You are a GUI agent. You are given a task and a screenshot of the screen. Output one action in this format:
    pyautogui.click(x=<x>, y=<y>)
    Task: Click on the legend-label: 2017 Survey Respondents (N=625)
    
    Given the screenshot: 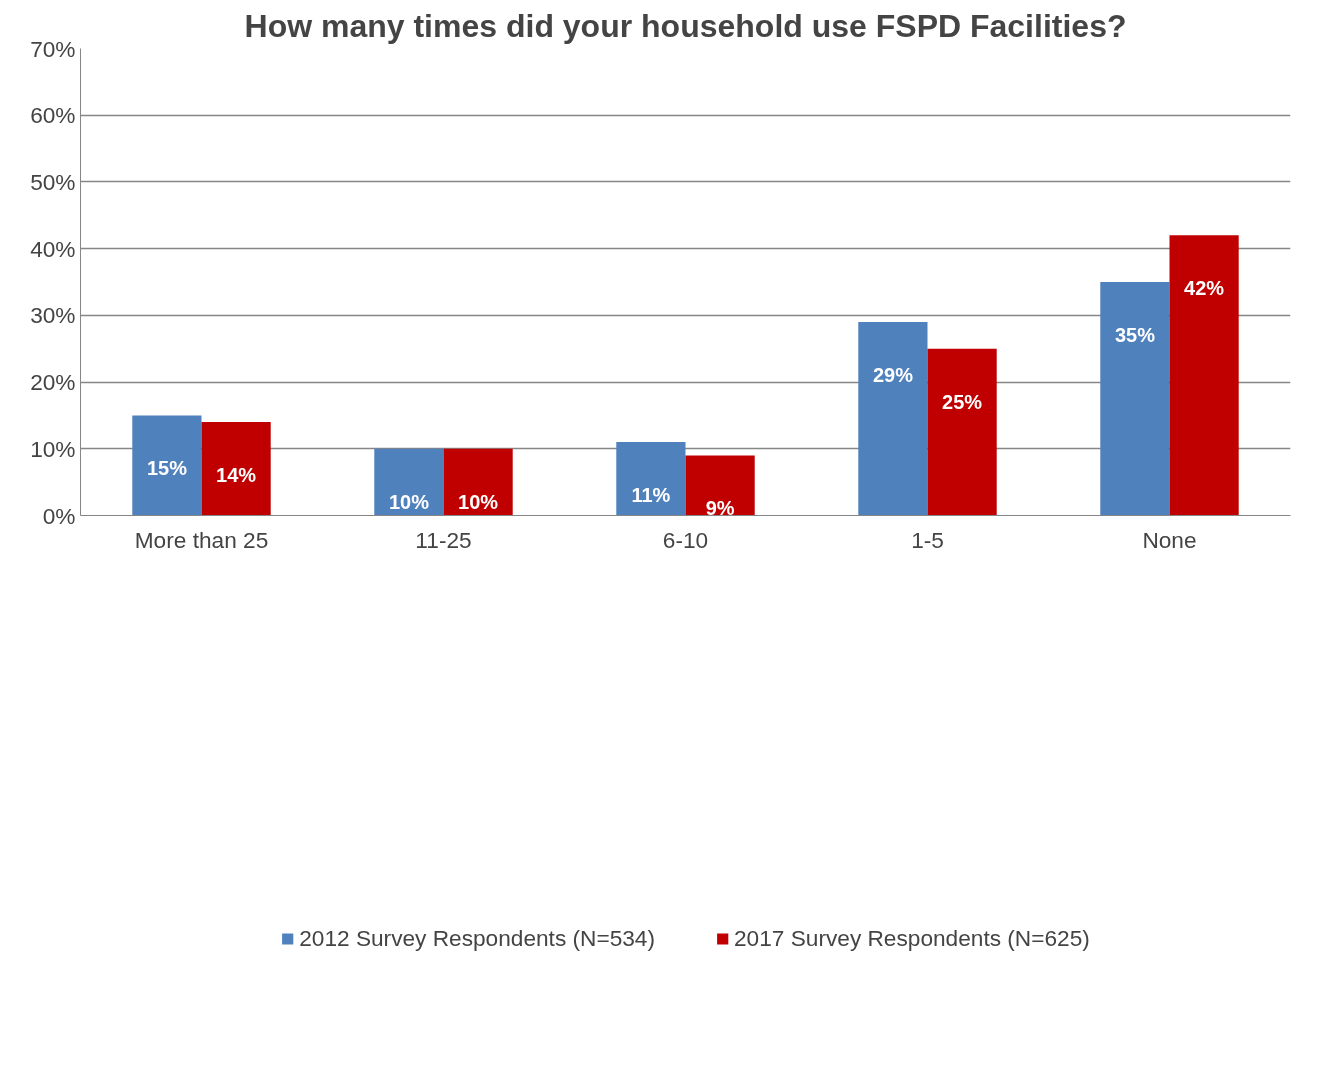 What is the action you would take?
    pyautogui.click(x=912, y=938)
    